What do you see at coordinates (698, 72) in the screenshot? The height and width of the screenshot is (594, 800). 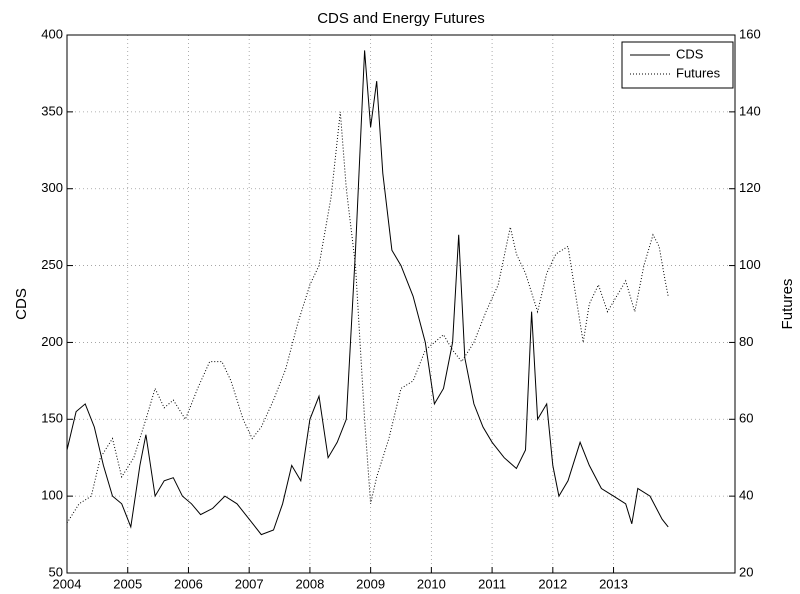 I see `legend-label: Futures` at bounding box center [698, 72].